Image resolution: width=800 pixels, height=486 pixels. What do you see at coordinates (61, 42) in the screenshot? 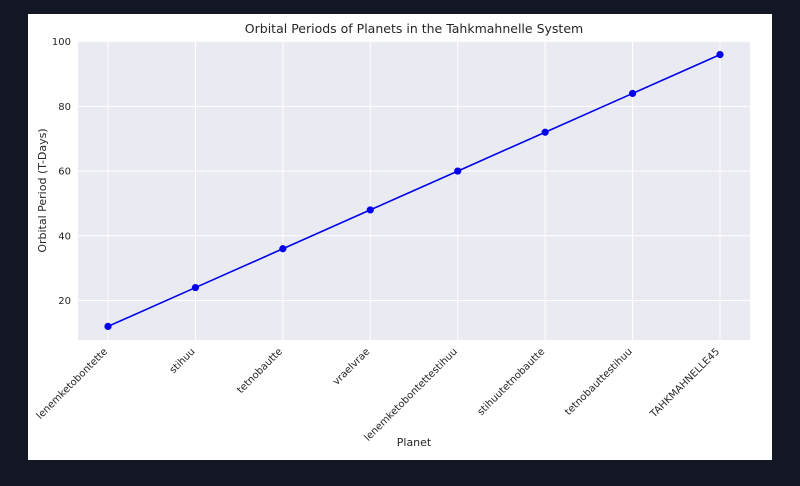
I see `y-tick-label: 100` at bounding box center [61, 42].